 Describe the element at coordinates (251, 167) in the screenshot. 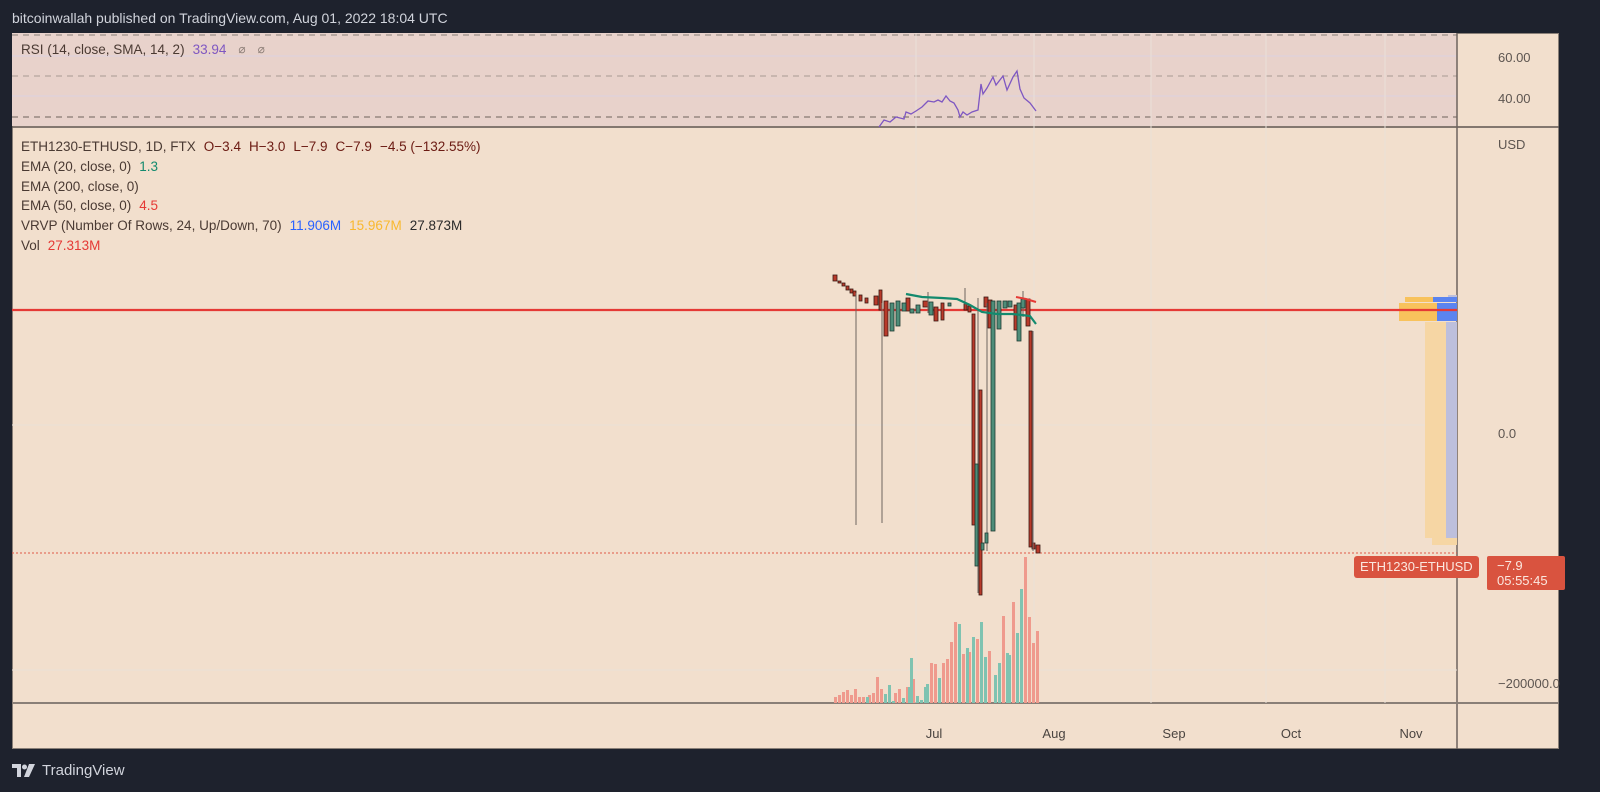

I see `indicator-ema20: EMA (20, close, 0) 1.3` at that location.